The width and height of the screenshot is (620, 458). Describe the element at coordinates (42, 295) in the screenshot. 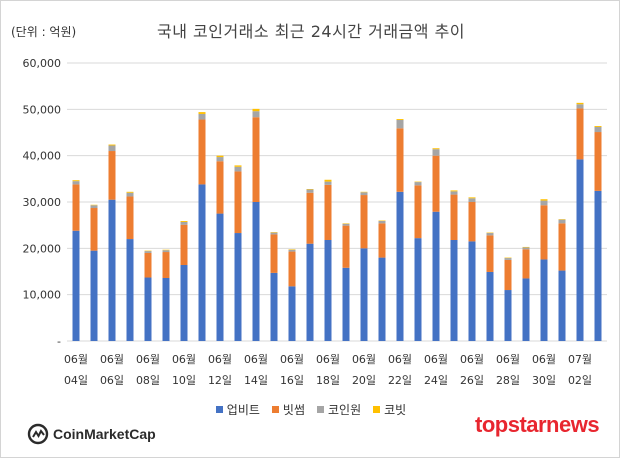

I see `y-tick-label: 10,000` at that location.